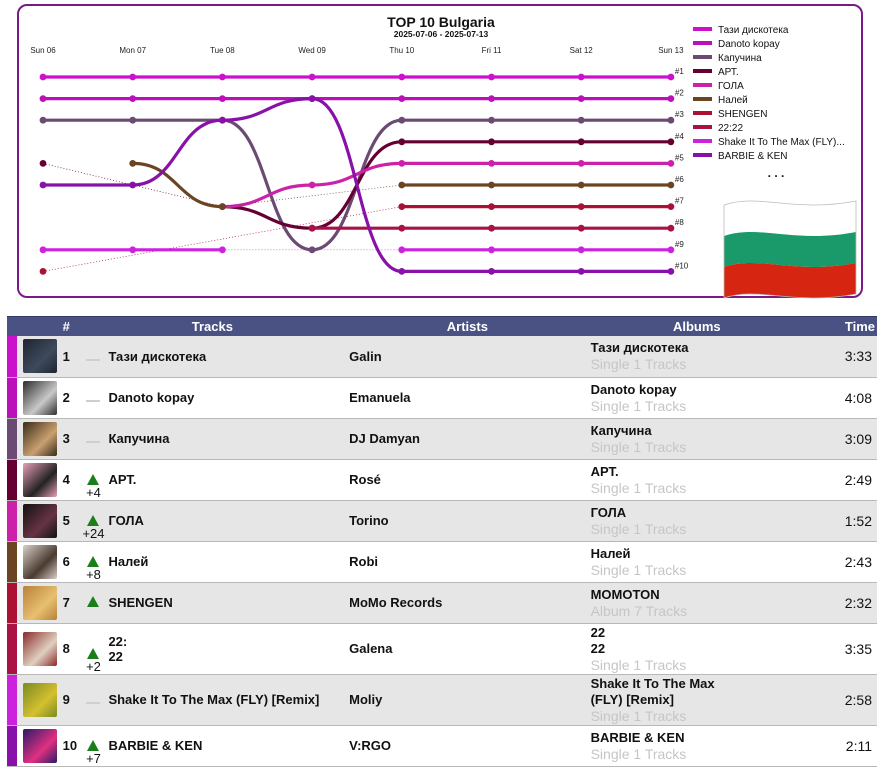 The height and width of the screenshot is (773, 884). I want to click on table-row: 4 +4 АРТ. Rosé АРТ. Single 1 Tracks 2:49, so click(442, 479).